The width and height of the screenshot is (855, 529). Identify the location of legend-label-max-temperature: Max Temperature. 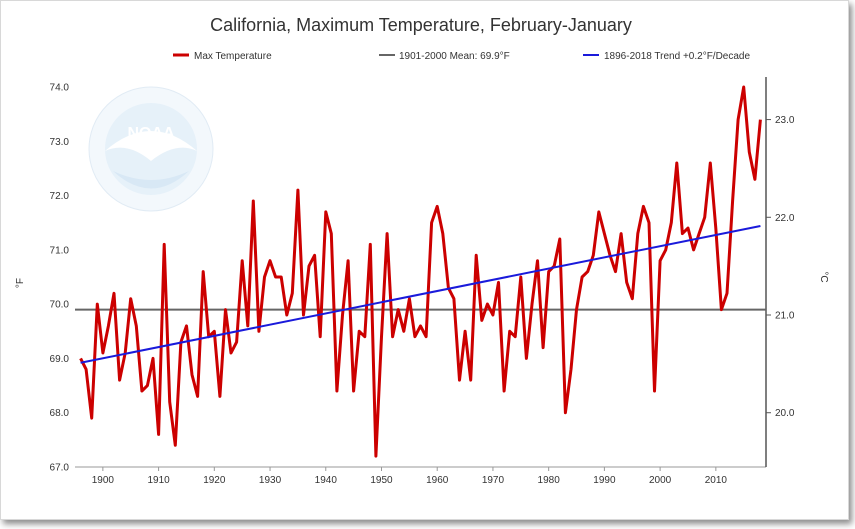
(233, 56).